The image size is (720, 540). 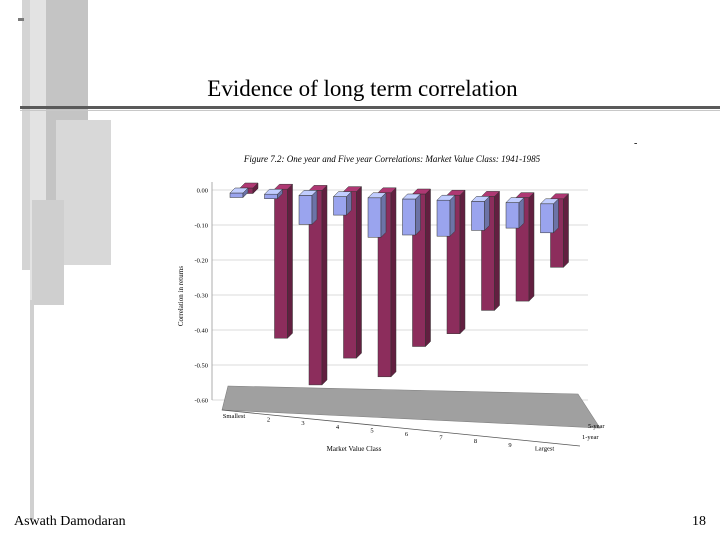 What do you see at coordinates (70, 521) in the screenshot?
I see `author-name: Aswath Damodaran` at bounding box center [70, 521].